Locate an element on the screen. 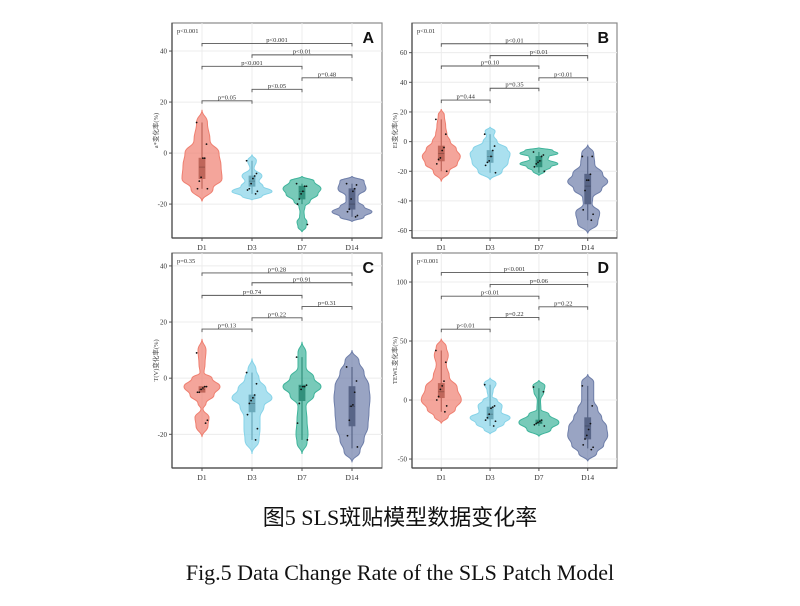 This screenshot has width=800, height=606. y-tick-label: 20 is located at coordinates (164, 323).